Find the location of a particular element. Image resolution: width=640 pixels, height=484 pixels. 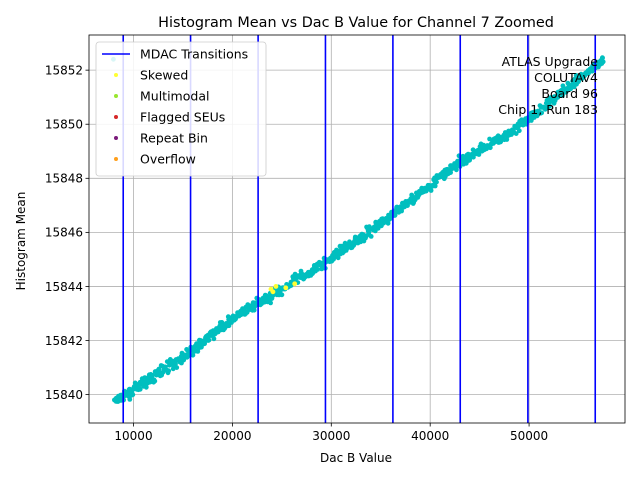

legend-label: Multimodal is located at coordinates (174, 95).